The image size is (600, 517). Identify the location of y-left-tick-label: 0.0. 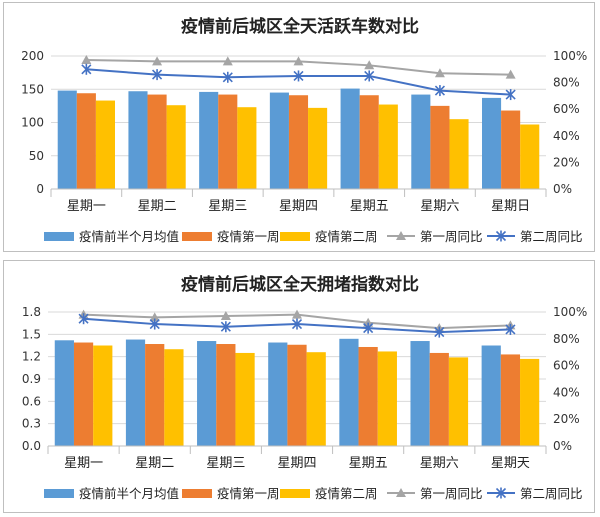
(31, 446).